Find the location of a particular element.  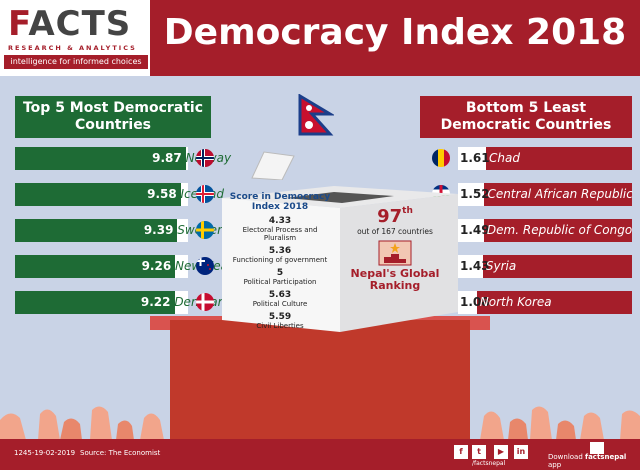

score-category: Electoral Process and Pluralism is located at coordinates (280, 234).